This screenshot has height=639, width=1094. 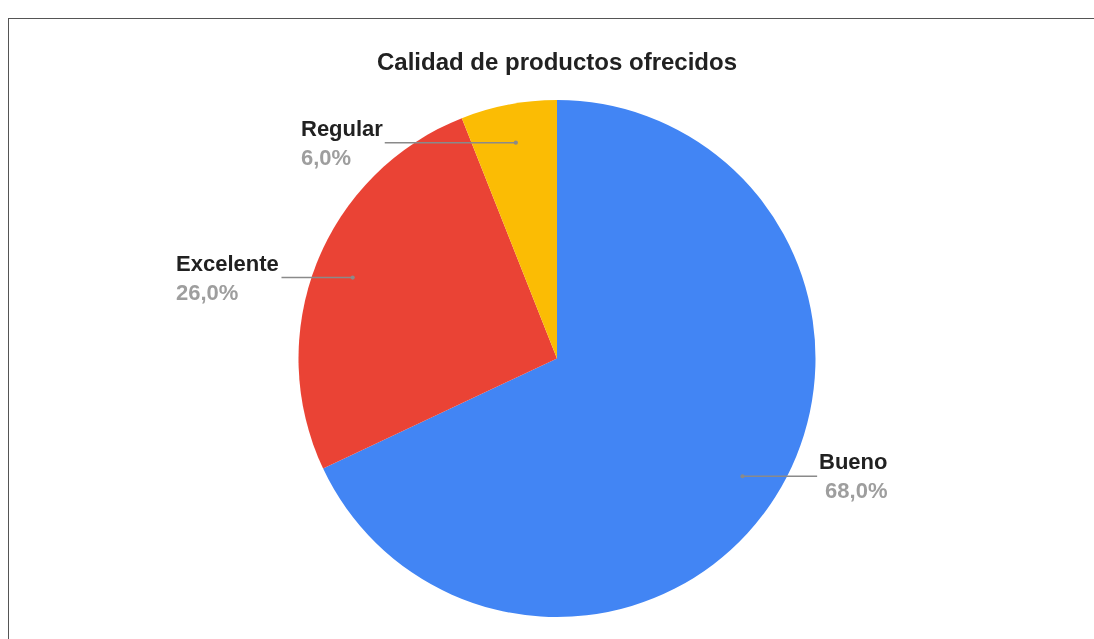 What do you see at coordinates (856, 490) in the screenshot?
I see `data-label: 68,0%` at bounding box center [856, 490].